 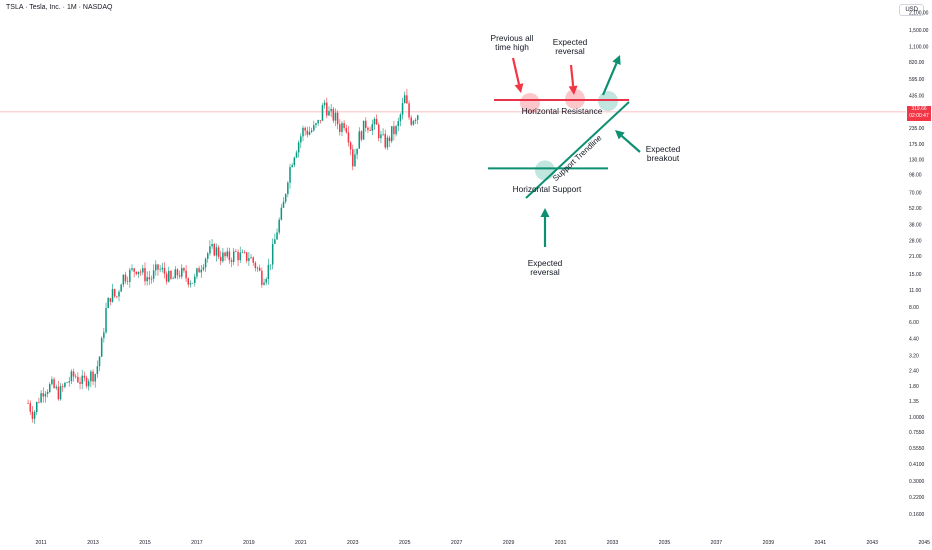 What do you see at coordinates (915, 175) in the screenshot?
I see `y-tick-label: 98.00` at bounding box center [915, 175].